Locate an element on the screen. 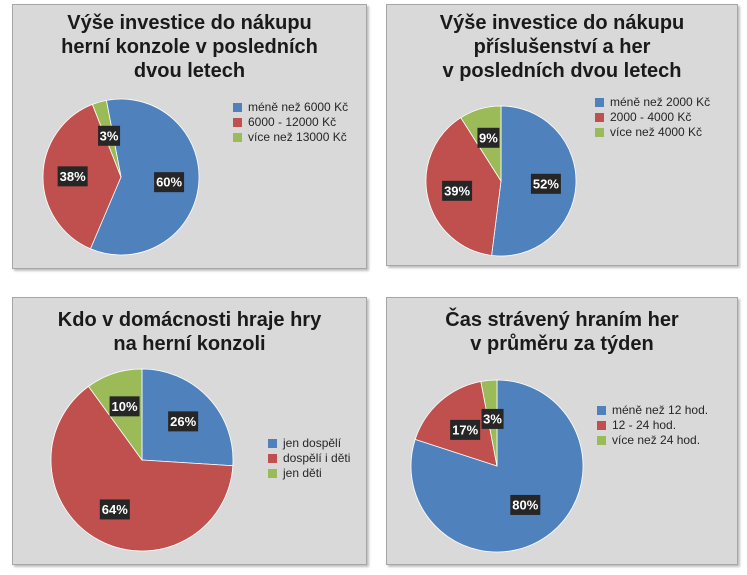  chart-legend: jen dospělí dospělí i děti jen děti is located at coordinates (309, 458).